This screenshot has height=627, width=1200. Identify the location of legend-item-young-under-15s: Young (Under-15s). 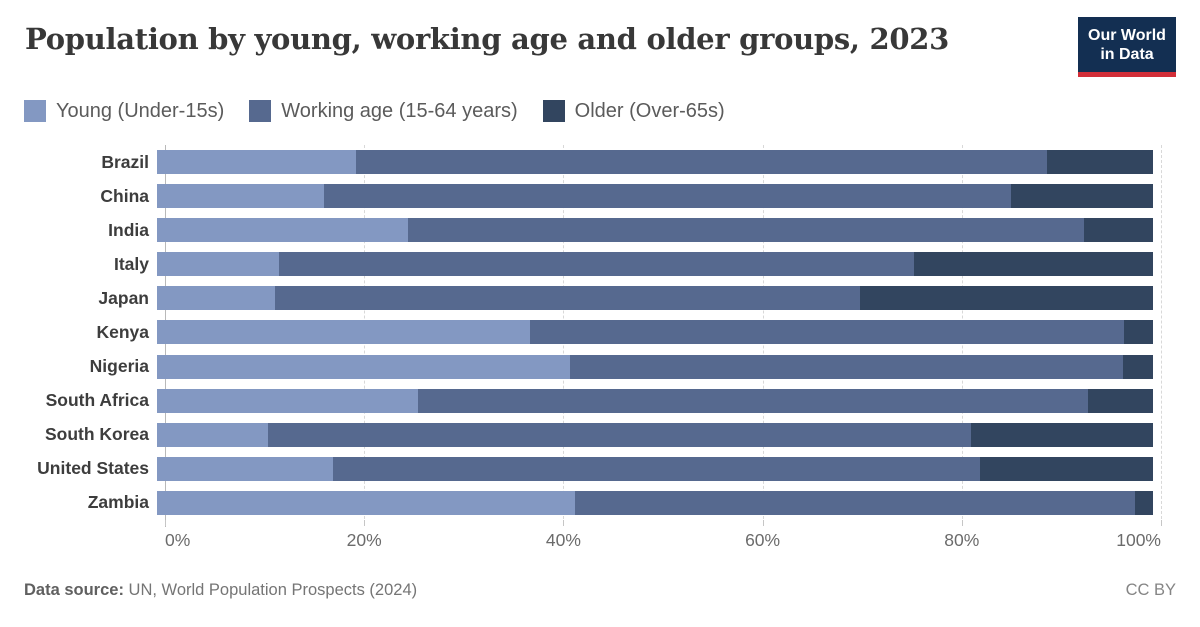
(124, 111).